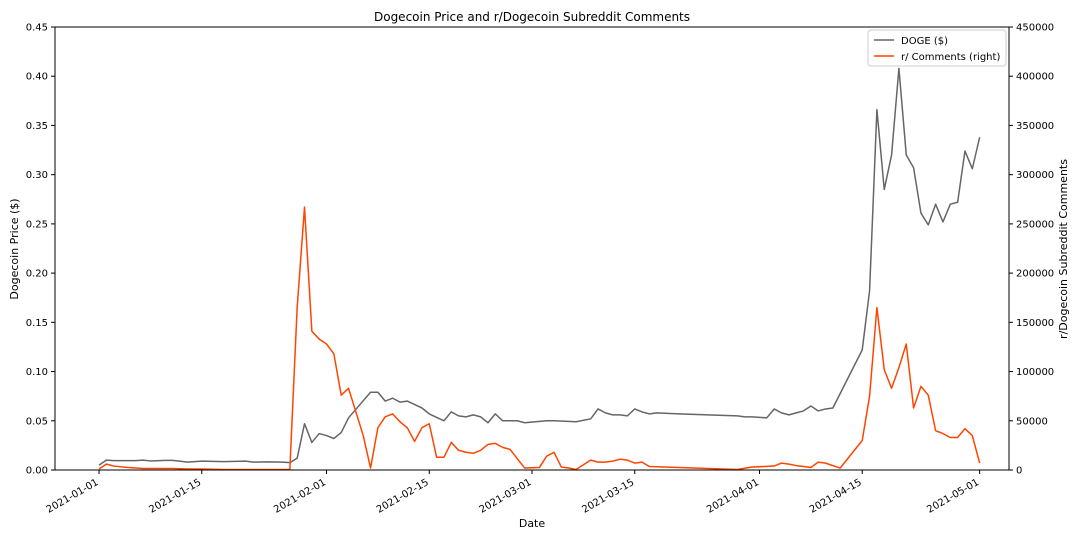 The width and height of the screenshot is (1080, 540). What do you see at coordinates (950, 57) in the screenshot?
I see `legend-label-comments: r/ Comments (right)` at bounding box center [950, 57].